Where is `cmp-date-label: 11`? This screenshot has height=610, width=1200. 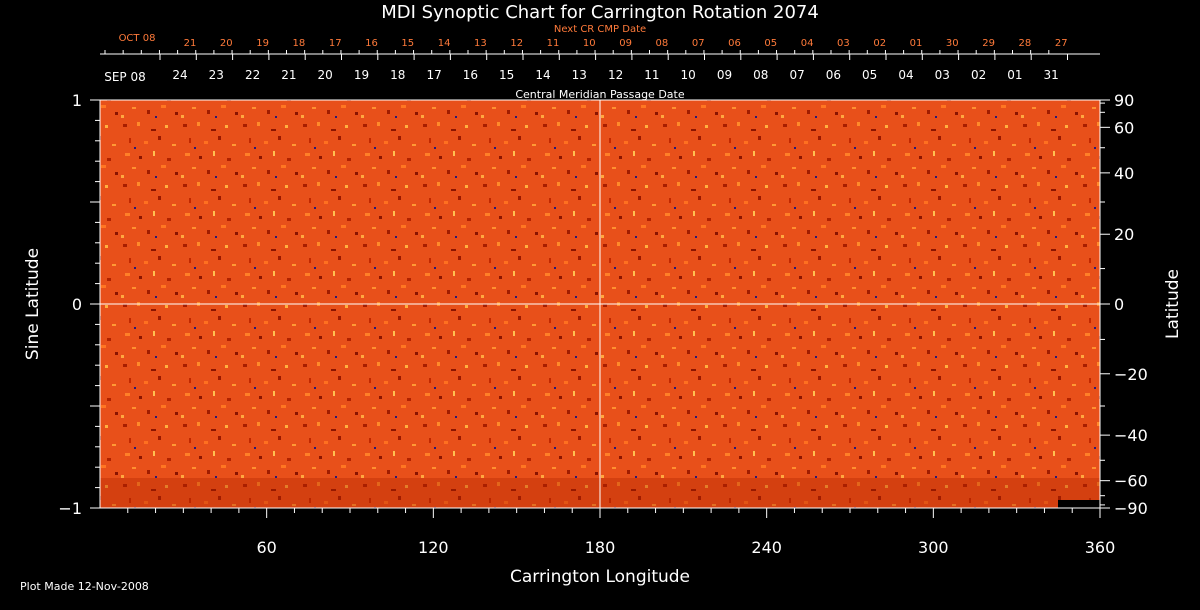 cmp-date-label: 11 is located at coordinates (651, 75).